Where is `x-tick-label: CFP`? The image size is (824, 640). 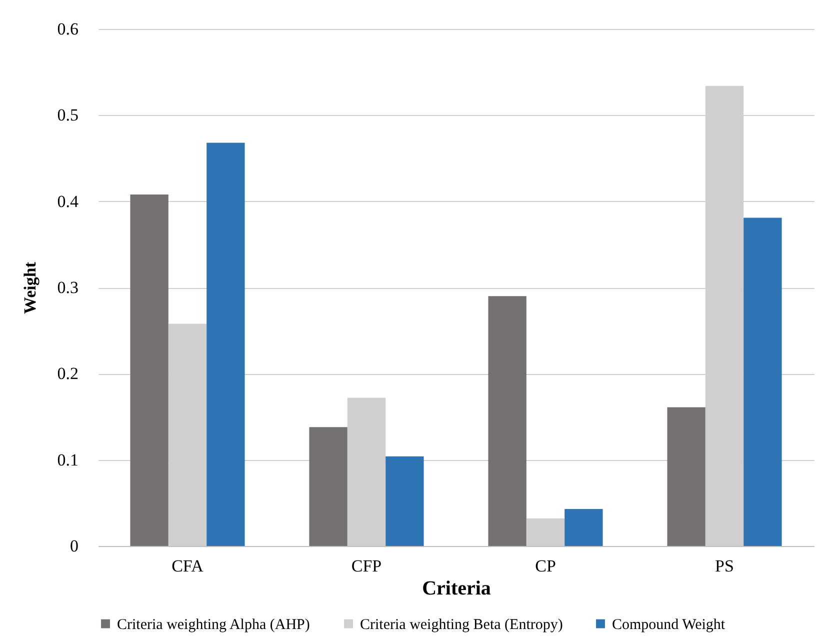
x-tick-label: CFP is located at coordinates (366, 566).